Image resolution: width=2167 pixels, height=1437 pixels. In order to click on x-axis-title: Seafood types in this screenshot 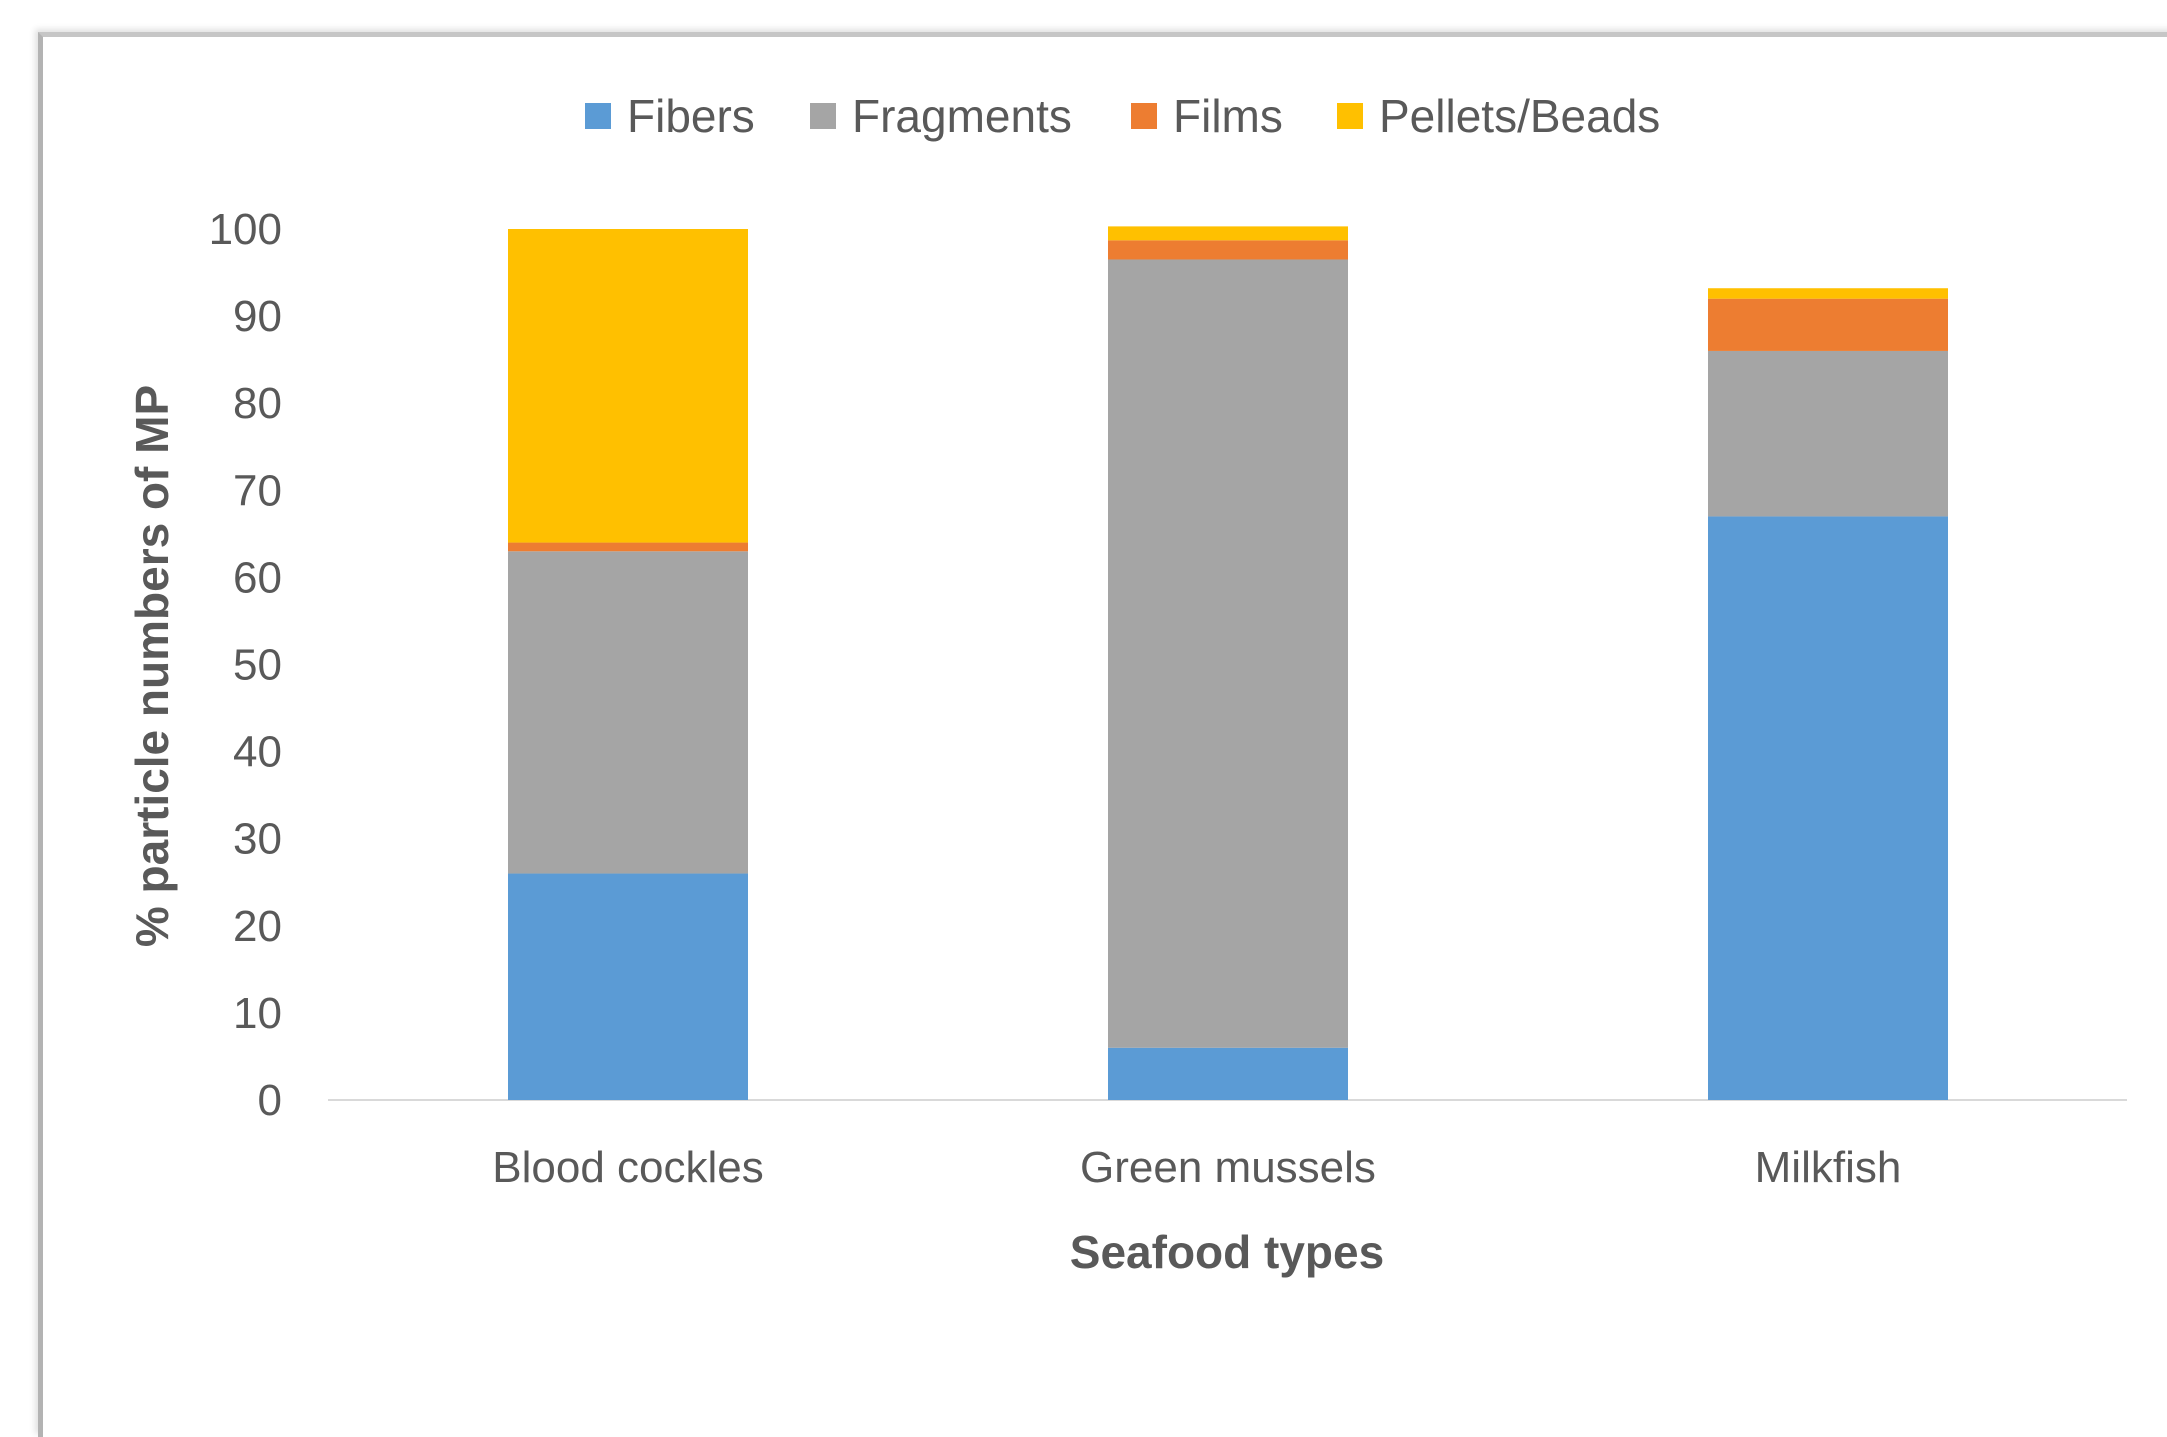, I will do `click(1227, 1252)`.